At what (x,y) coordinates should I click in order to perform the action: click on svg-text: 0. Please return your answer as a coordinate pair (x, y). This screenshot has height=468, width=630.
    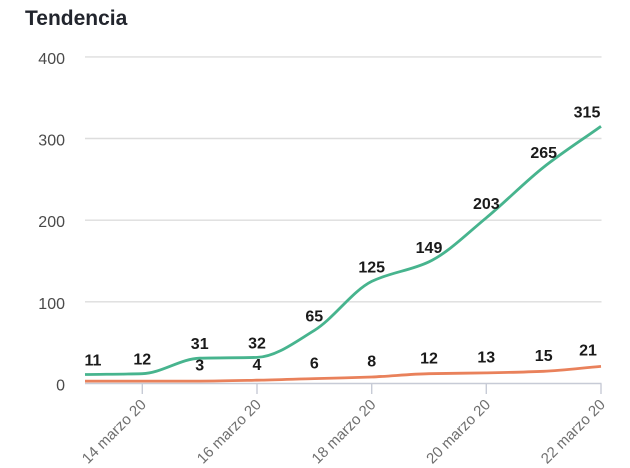
    Looking at the image, I should click on (60, 386).